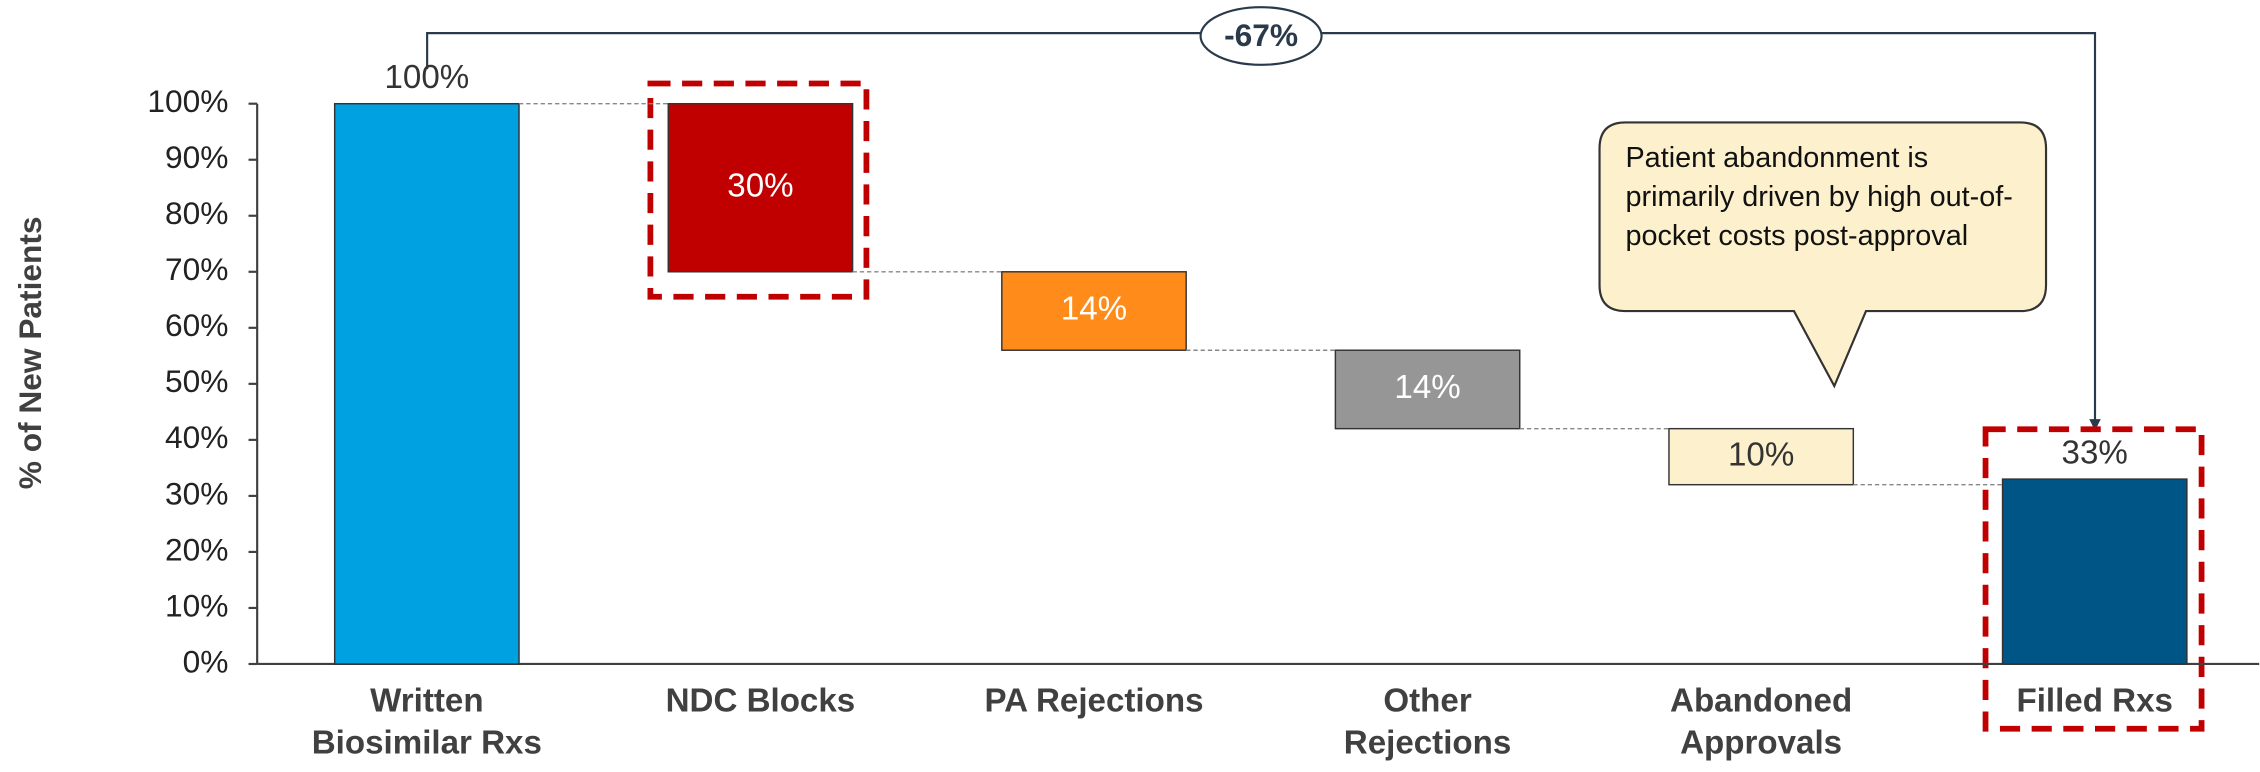 The image size is (2260, 772). What do you see at coordinates (196, 381) in the screenshot?
I see `y-tick-label: 50%` at bounding box center [196, 381].